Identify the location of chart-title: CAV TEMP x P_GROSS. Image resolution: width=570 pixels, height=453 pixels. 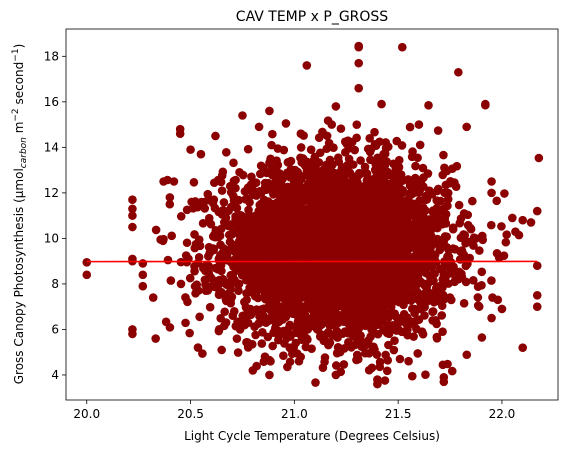
(312, 17).